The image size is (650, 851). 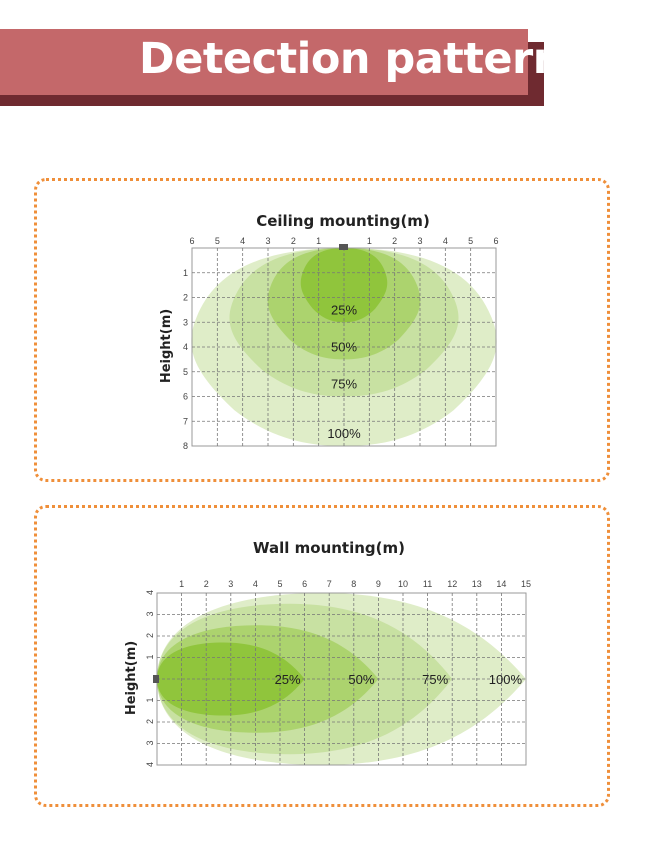 I want to click on title-banner, so click(x=264, y=62).